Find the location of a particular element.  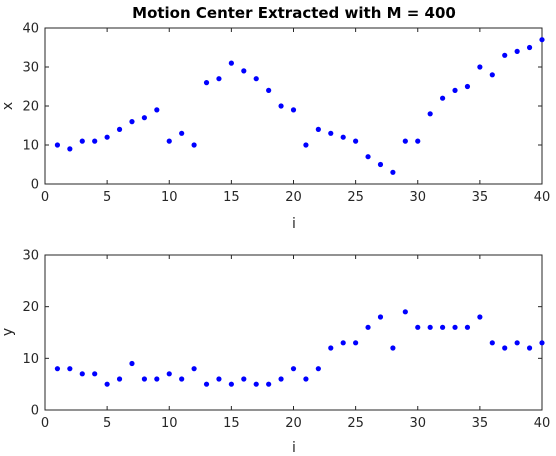

bottom-x-axis-label: i is located at coordinates (294, 448).